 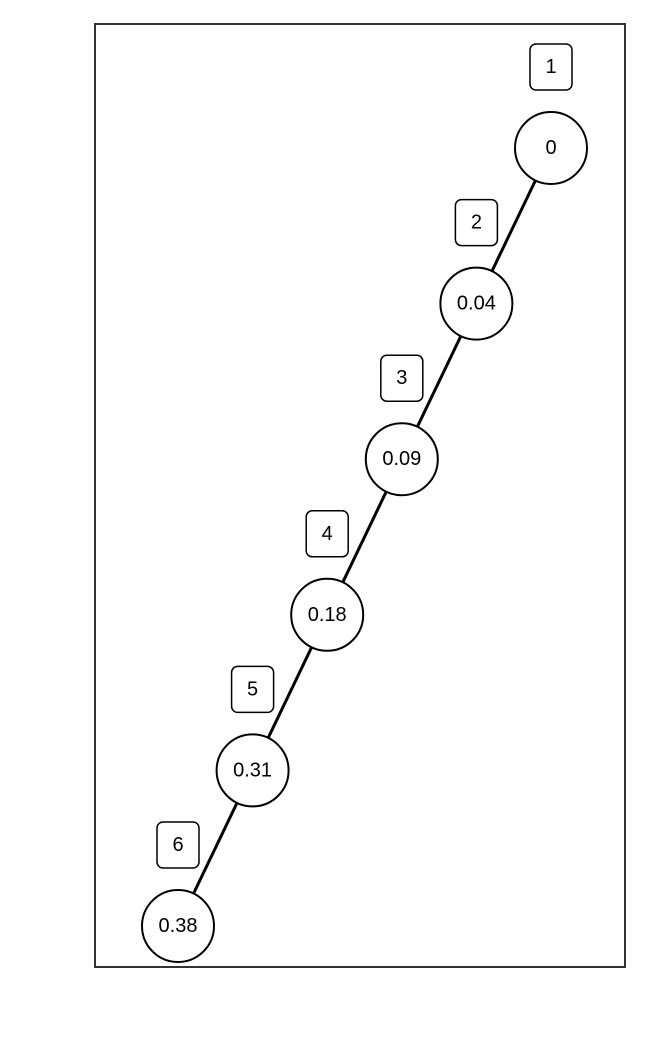 I want to click on node-value: 0.09, so click(x=401, y=459).